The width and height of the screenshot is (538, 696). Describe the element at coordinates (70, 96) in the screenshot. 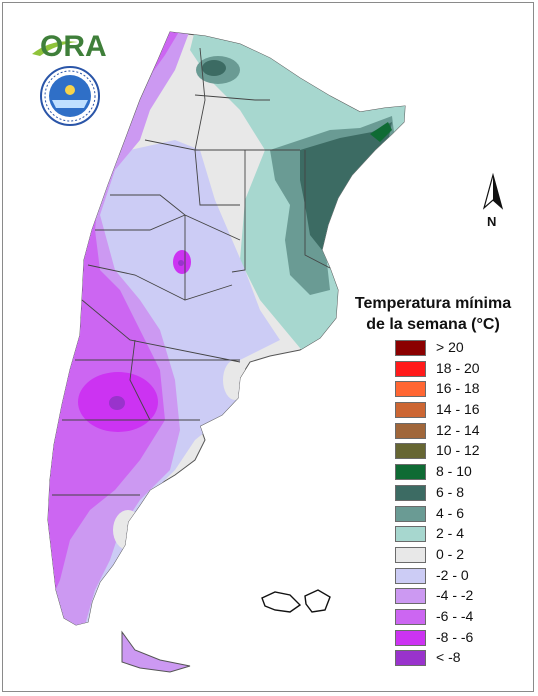

I see `smn-seal-icon` at that location.